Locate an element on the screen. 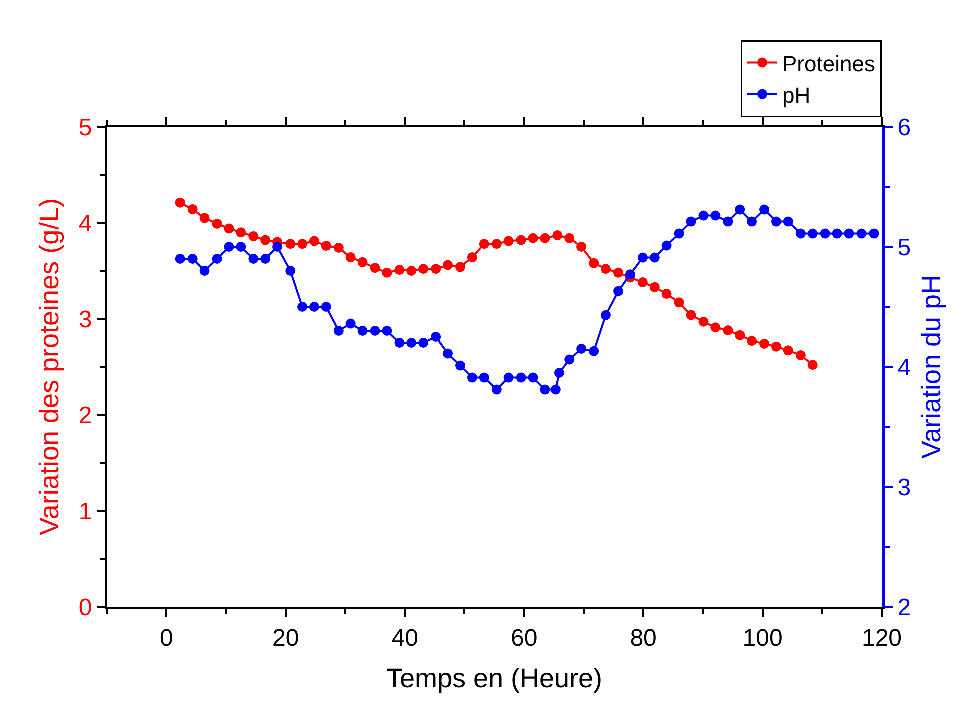 Image resolution: width=975 pixels, height=707 pixels. y2-tick-label: 4 is located at coordinates (905, 368).